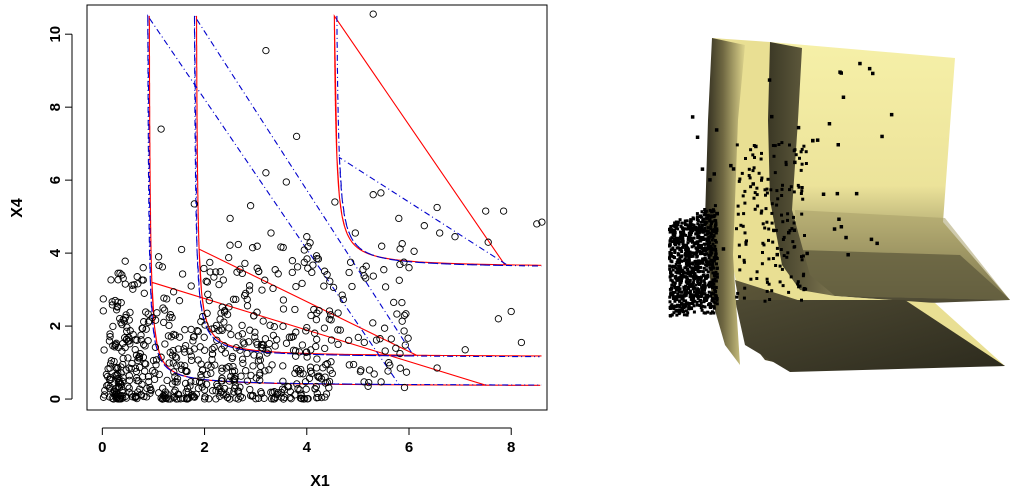 Image resolution: width=1010 pixels, height=493 pixels. What do you see at coordinates (870, 336) in the screenshot?
I see `surface-floor` at bounding box center [870, 336].